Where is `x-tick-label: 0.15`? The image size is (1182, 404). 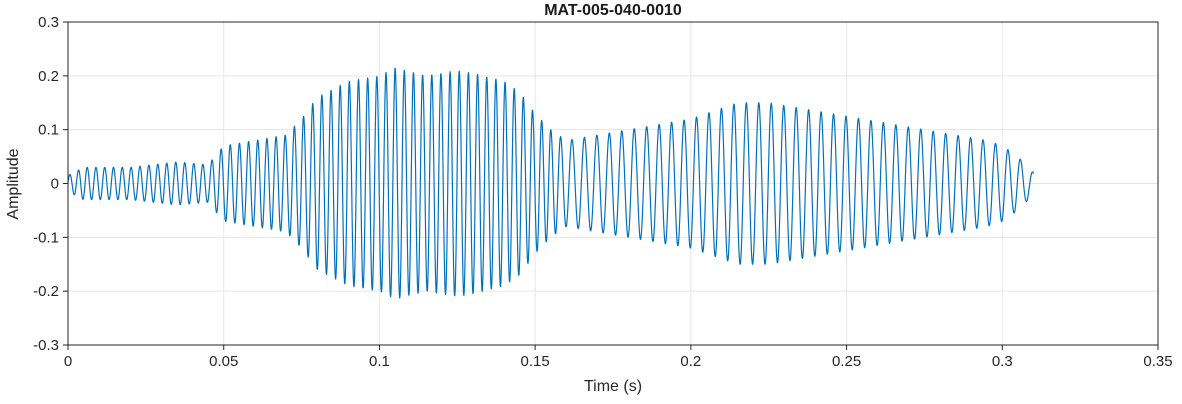 x-tick-label: 0.15 is located at coordinates (535, 361).